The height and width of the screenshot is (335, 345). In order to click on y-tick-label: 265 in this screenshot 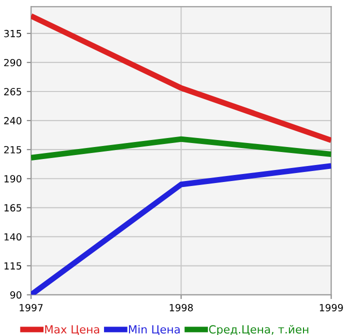, I will do `click(13, 92)`.